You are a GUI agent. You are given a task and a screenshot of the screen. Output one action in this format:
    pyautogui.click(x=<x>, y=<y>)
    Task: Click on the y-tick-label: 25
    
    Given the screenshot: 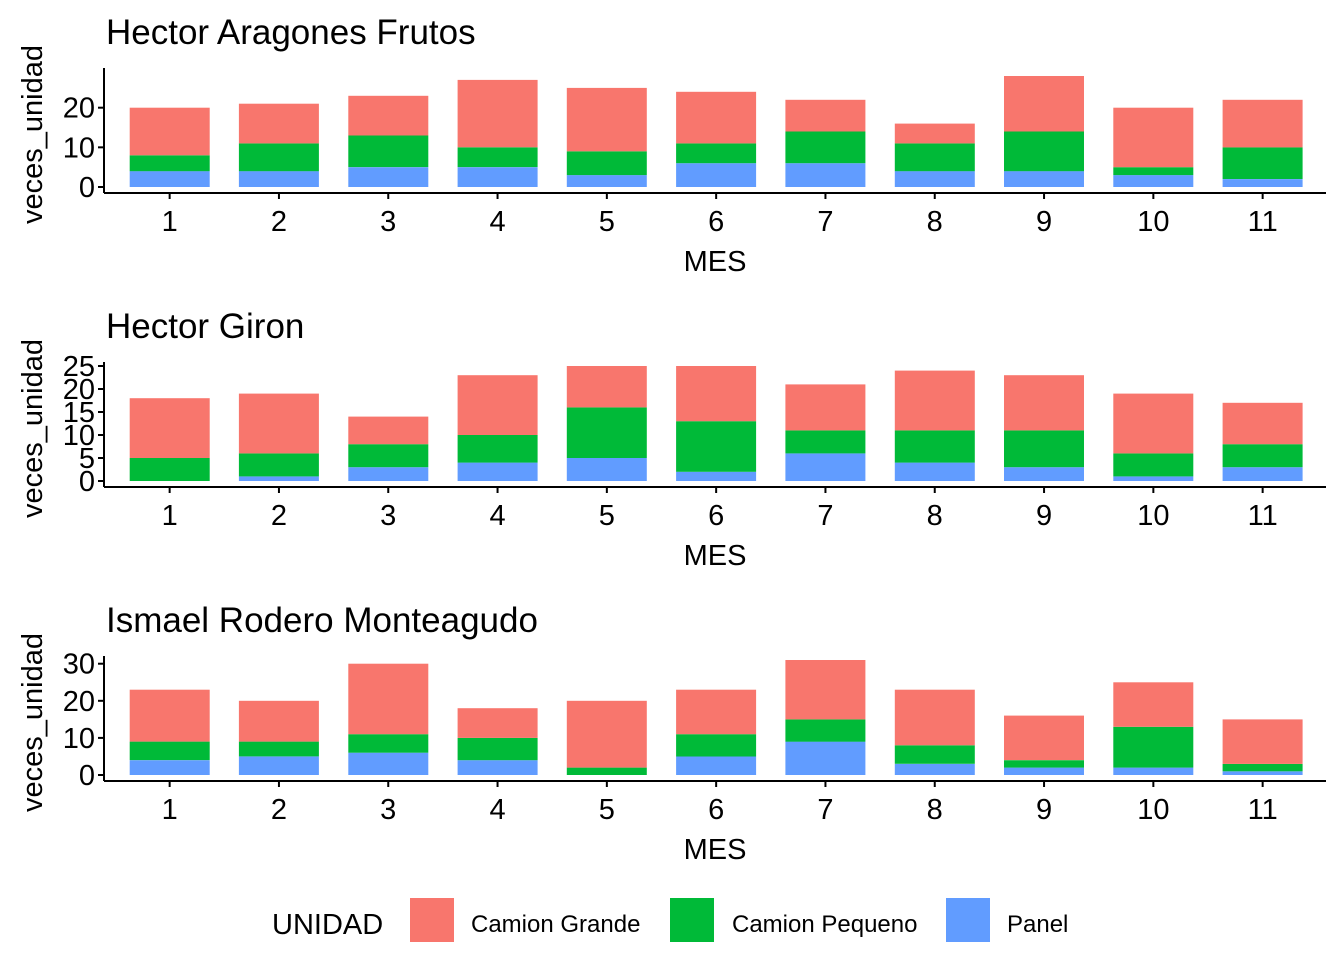 What is the action you would take?
    pyautogui.click(x=79, y=367)
    